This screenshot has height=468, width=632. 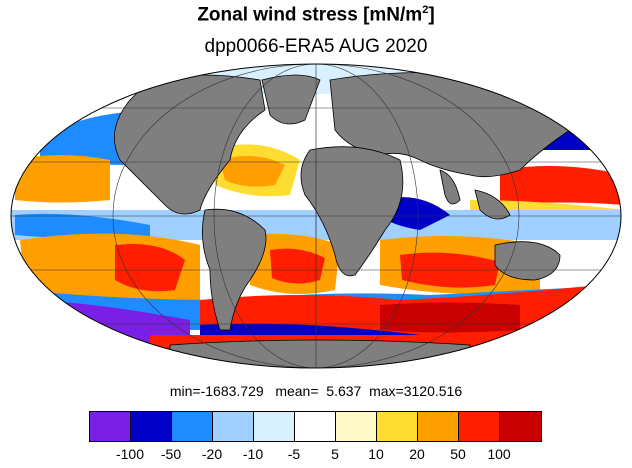 What do you see at coordinates (294, 454) in the screenshot?
I see `colorbar-tick-label: -5` at bounding box center [294, 454].